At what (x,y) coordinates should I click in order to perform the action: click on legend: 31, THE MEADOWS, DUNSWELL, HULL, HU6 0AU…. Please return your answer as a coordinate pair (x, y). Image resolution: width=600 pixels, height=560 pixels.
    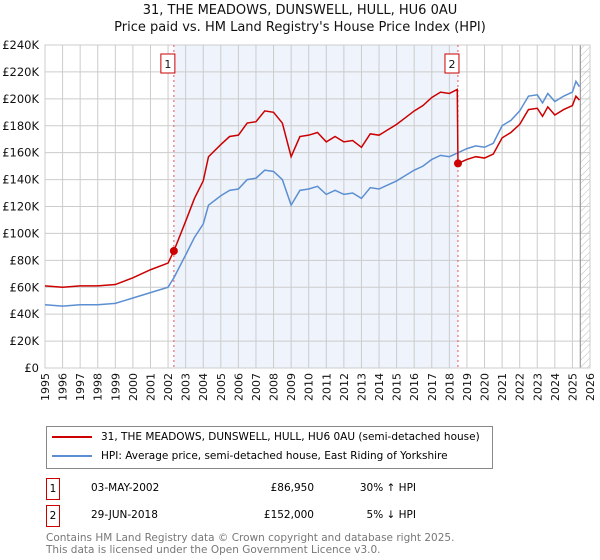
    Looking at the image, I should click on (269, 447).